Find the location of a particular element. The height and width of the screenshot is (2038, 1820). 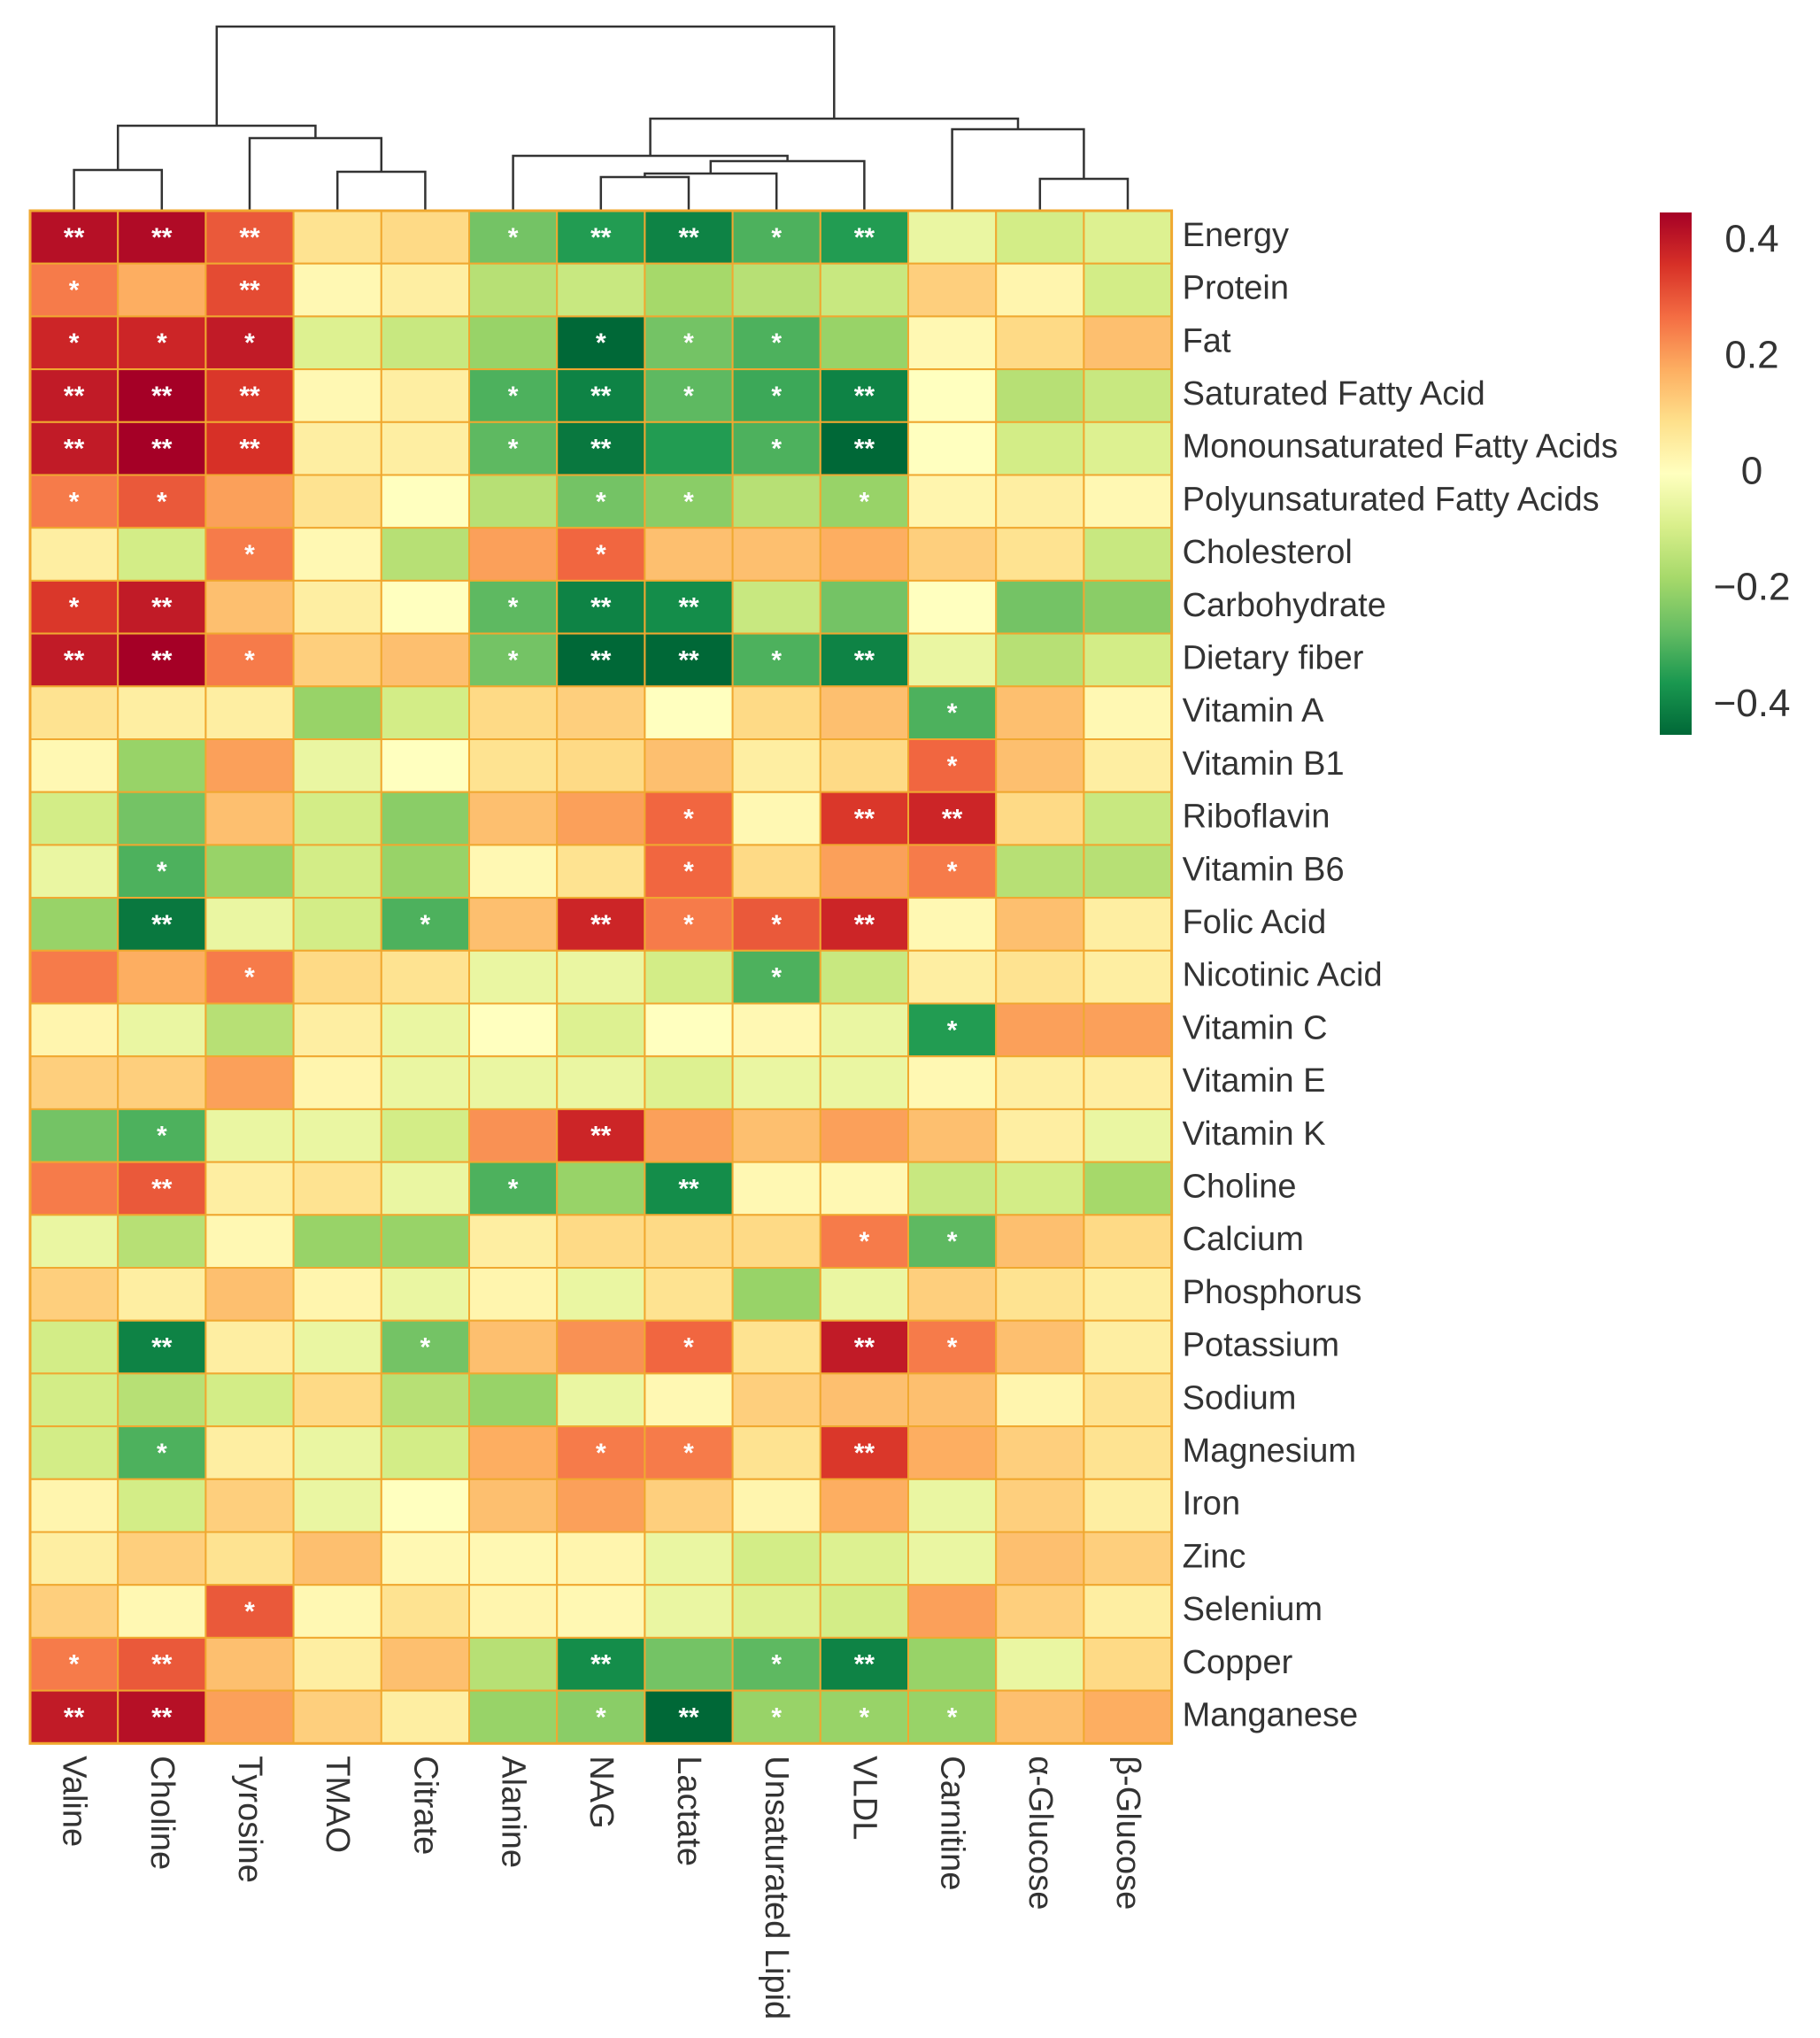

row-label: Folic Acid is located at coordinates (1255, 923).